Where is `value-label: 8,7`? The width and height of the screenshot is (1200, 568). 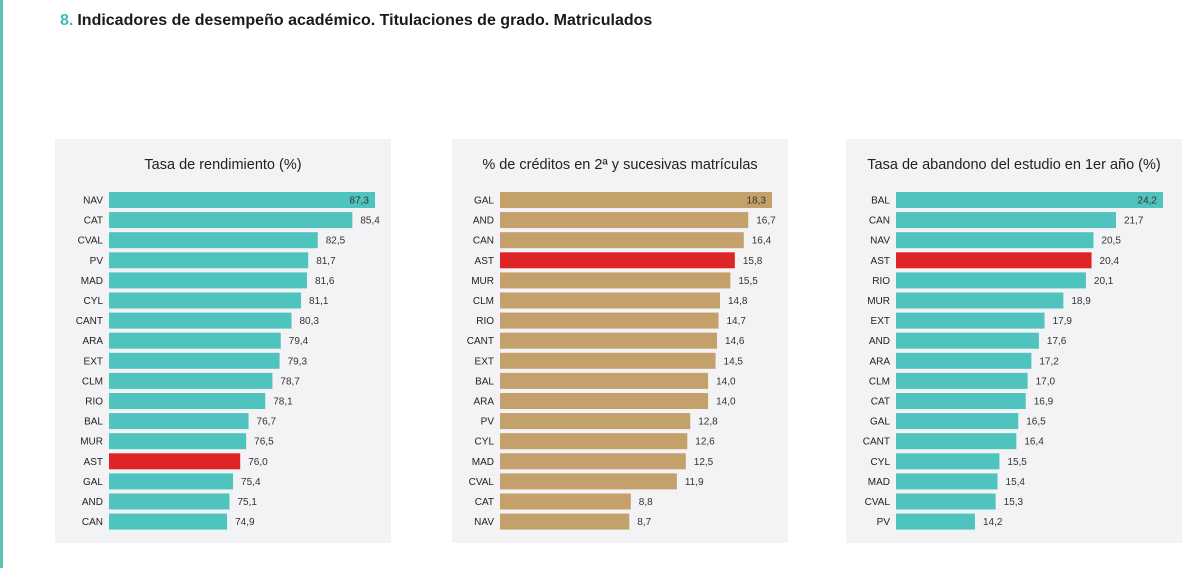 value-label: 8,7 is located at coordinates (644, 522).